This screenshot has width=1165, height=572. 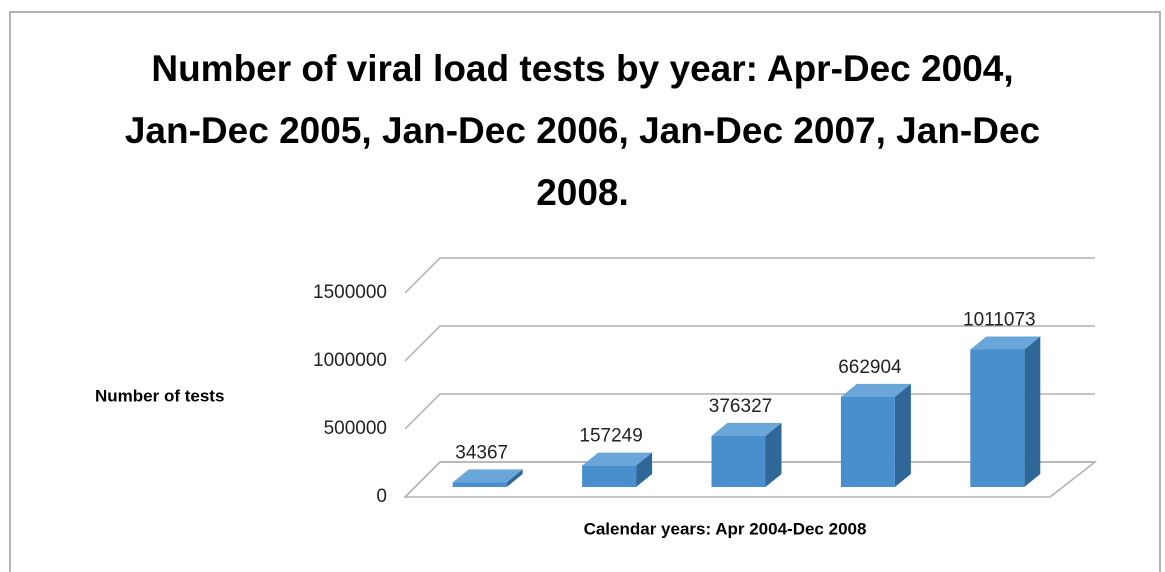 What do you see at coordinates (725, 528) in the screenshot?
I see `x-axis-label: Calendar years: Apr 2004-Dec 2008` at bounding box center [725, 528].